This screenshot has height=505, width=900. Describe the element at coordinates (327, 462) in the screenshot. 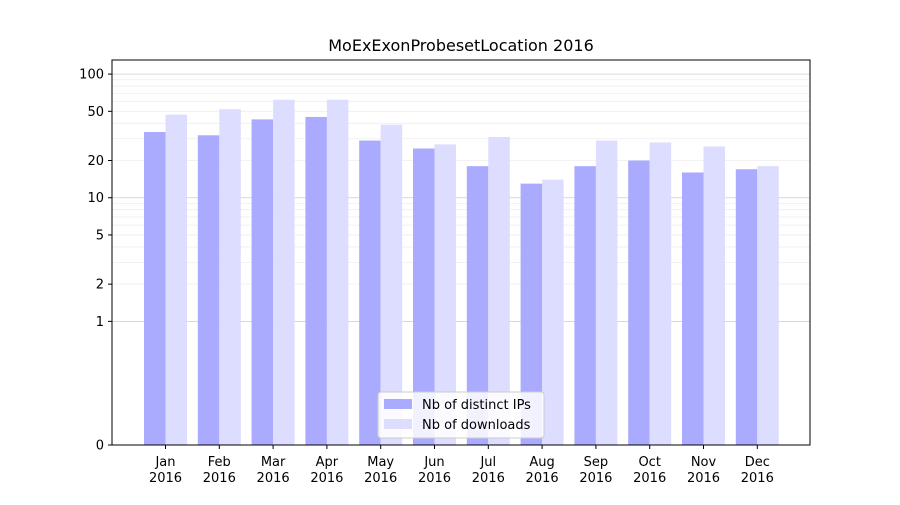

I see `x-tick-label: Apr` at that location.